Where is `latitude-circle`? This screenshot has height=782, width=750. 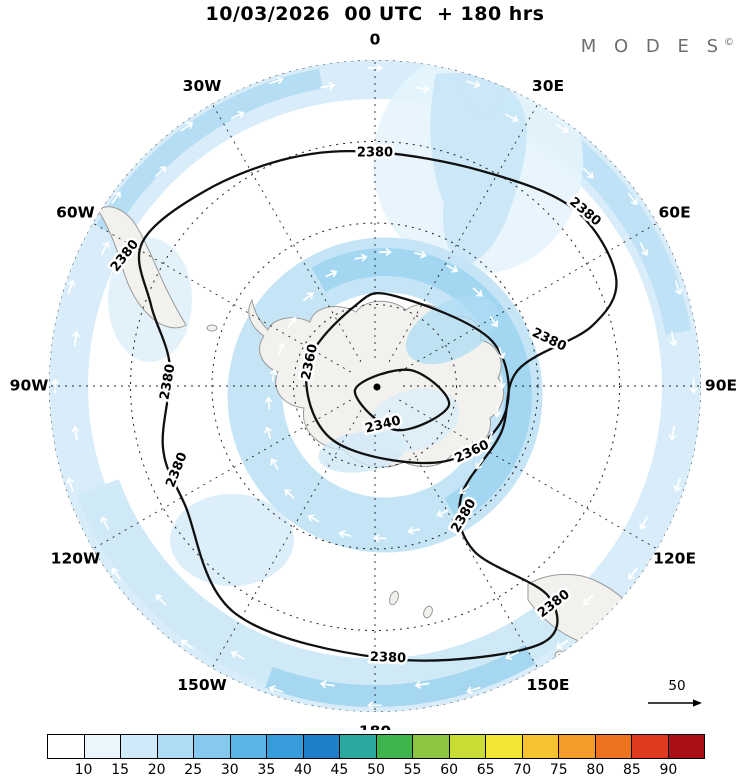 latitude-circle is located at coordinates (375, 386).